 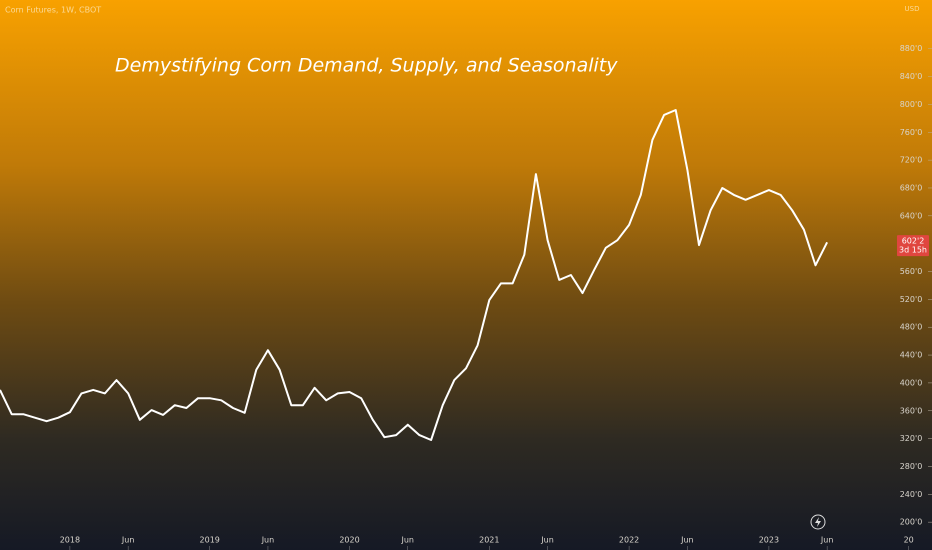 I want to click on chart-header: Corn Futures, 1W, CBOT, so click(x=53, y=10).